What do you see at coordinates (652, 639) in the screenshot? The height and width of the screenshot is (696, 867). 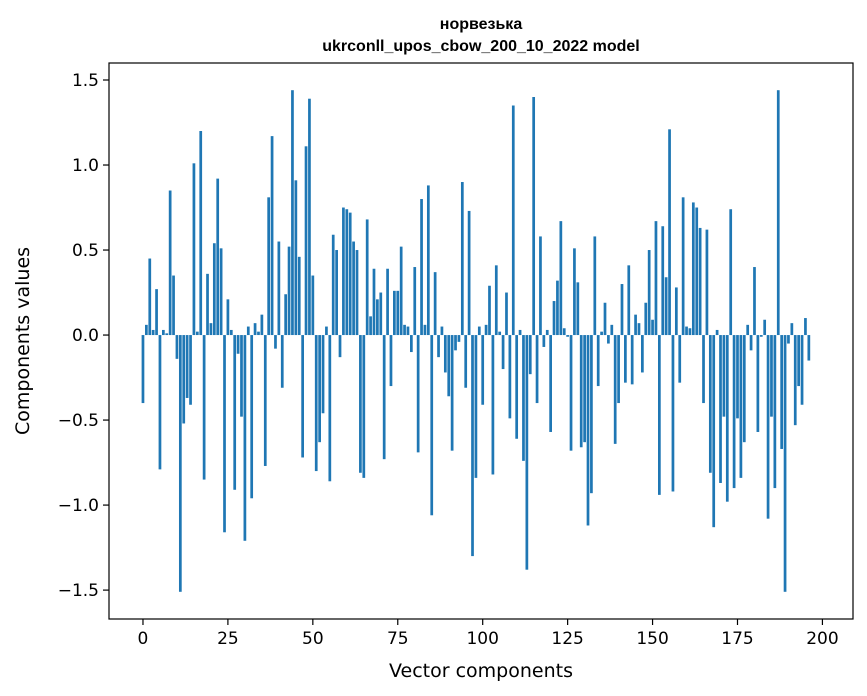 I see `x-tick-label: 150` at bounding box center [652, 639].